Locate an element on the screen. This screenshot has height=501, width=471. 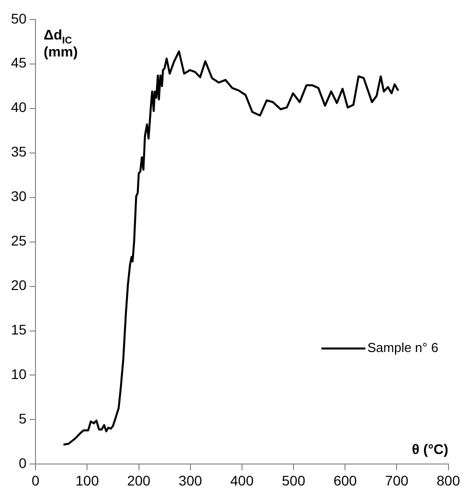
x-tick-label: 200 is located at coordinates (139, 480).